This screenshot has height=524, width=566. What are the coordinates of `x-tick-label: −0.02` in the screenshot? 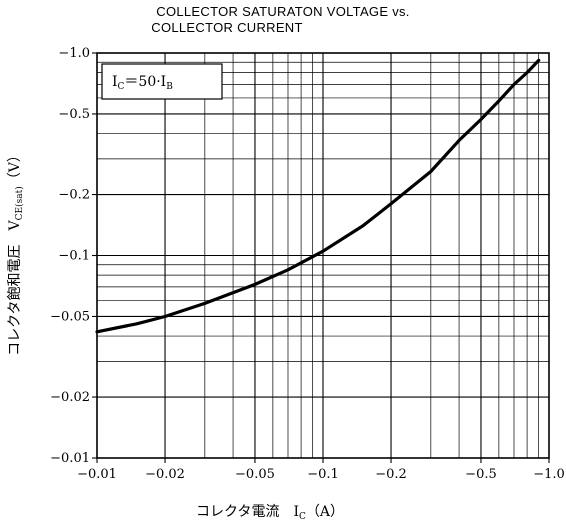 It's located at (165, 474).